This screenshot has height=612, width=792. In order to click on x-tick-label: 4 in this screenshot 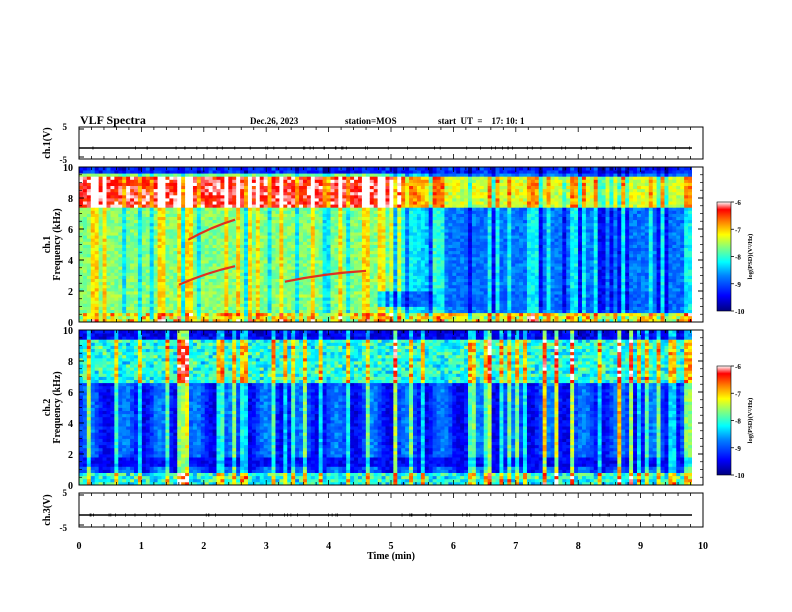, I will do `click(328, 546)`.